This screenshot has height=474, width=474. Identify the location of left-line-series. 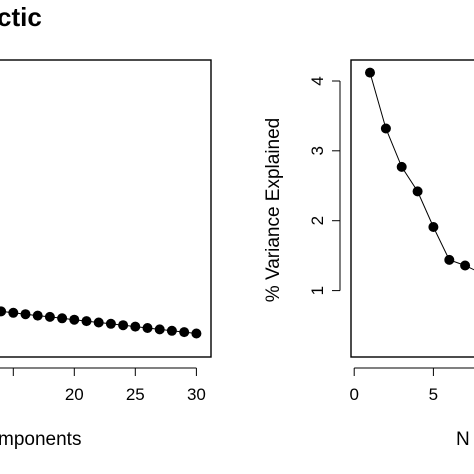
(101, 322).